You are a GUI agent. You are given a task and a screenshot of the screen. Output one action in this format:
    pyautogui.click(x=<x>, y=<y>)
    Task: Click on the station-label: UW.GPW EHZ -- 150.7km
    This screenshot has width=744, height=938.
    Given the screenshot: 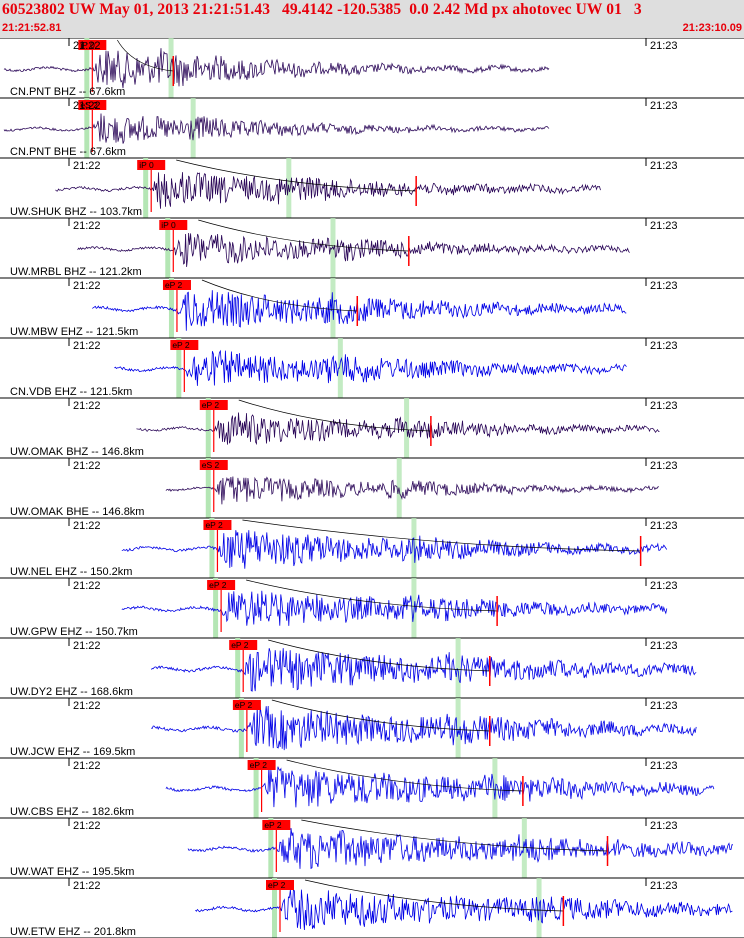 What is the action you would take?
    pyautogui.click(x=74, y=632)
    